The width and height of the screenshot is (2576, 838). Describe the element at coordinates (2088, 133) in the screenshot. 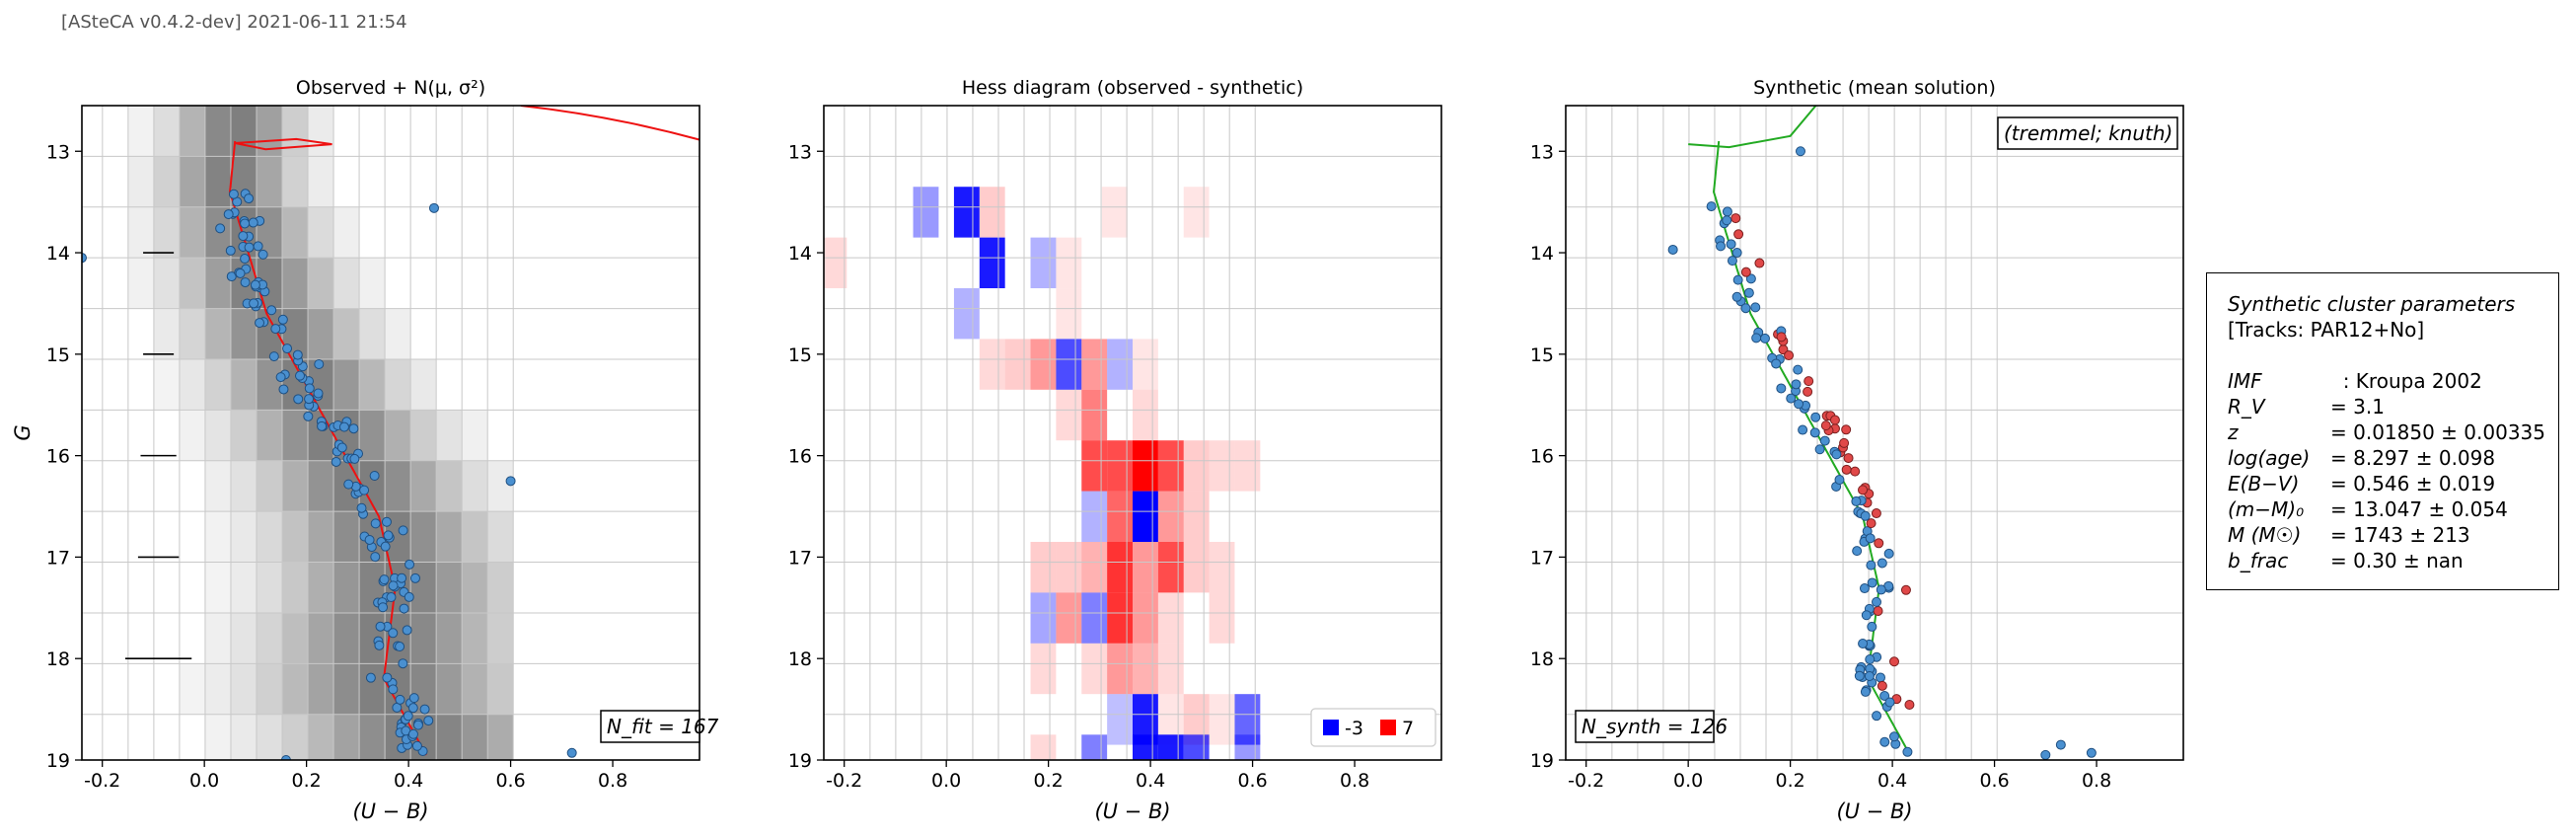

I see `corner-label: (tremmel; knuth)` at that location.